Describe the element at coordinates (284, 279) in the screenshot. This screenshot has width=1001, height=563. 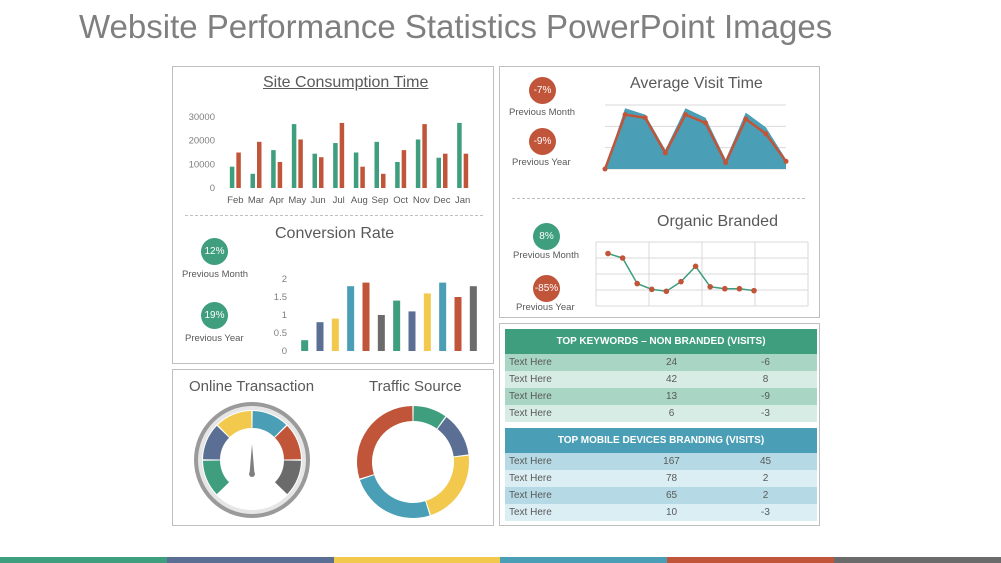
I see `y-tick-label: 2` at that location.